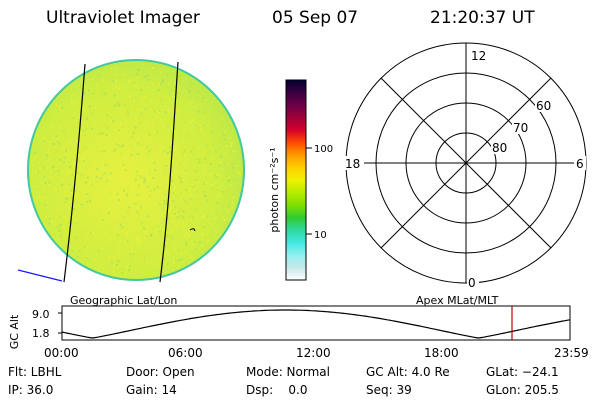  What do you see at coordinates (61, 353) in the screenshot?
I see `xtick-00-00: 00:00` at bounding box center [61, 353].